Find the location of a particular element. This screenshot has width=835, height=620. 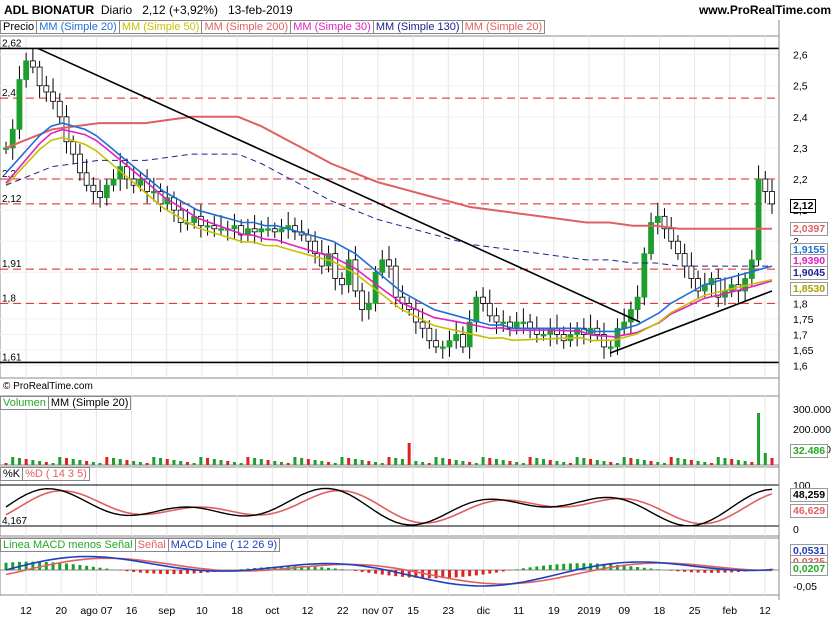

x-tick-label: 23 is located at coordinates (448, 611).